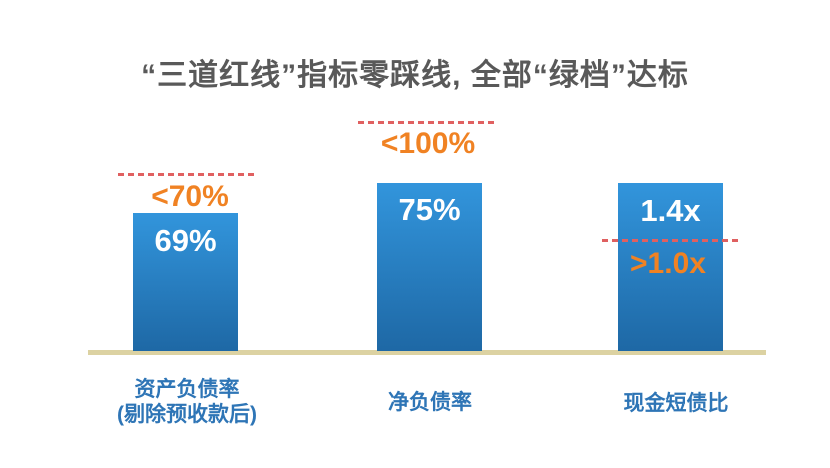  I want to click on bar-net-debt-ratio, so click(429, 267).